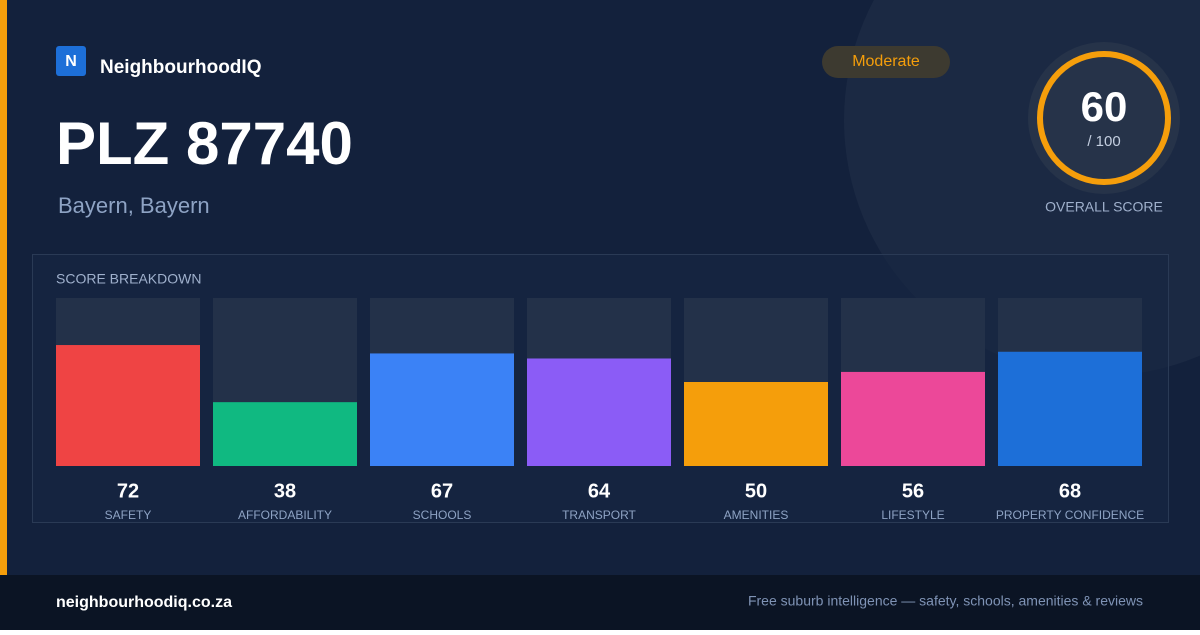  Describe the element at coordinates (144, 602) in the screenshot. I see `footer-site: neighbourhoodiq.co.za` at that location.